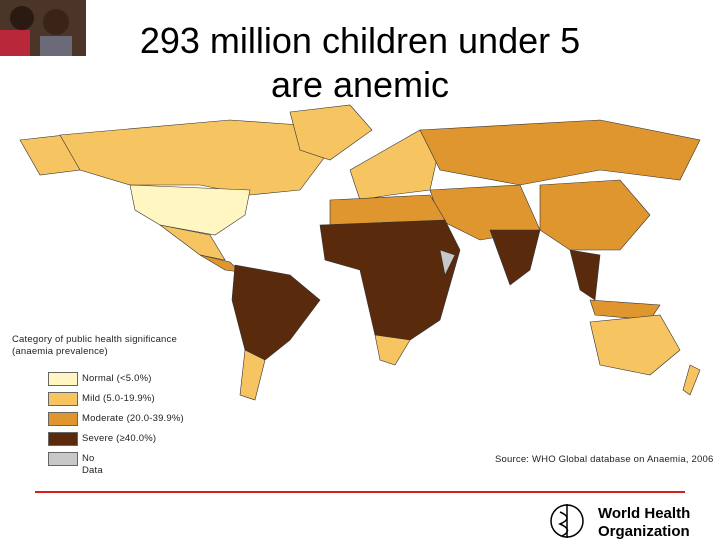 Image resolution: width=720 pixels, height=540 pixels. What do you see at coordinates (567, 521) in the screenshot?
I see `who-emblem` at bounding box center [567, 521].